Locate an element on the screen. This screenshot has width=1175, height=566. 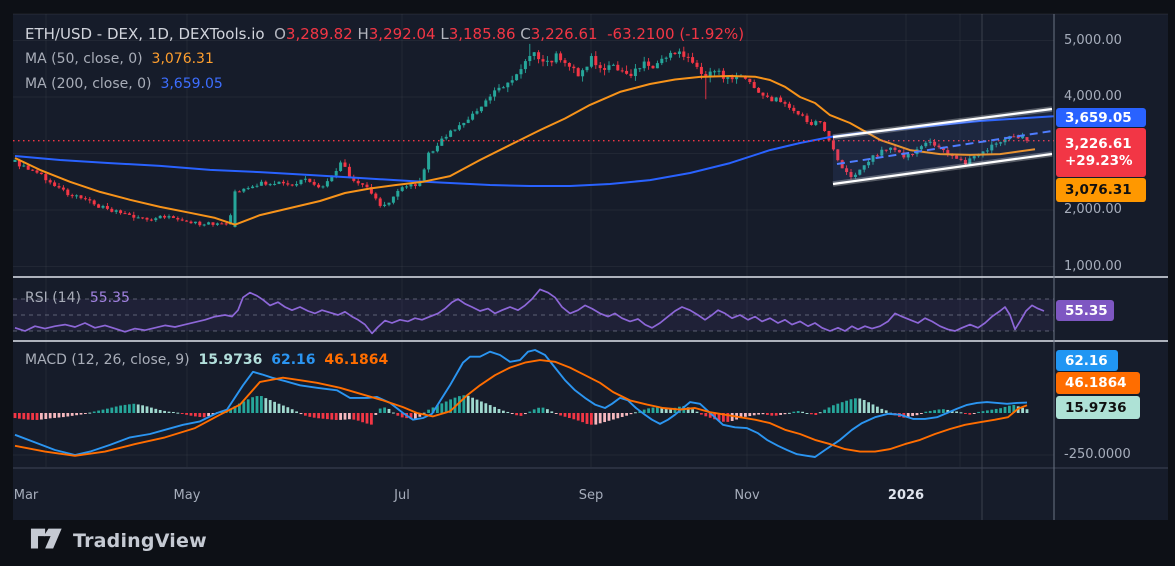
tradingview-logo: TradingView is located at coordinates (118, 541).